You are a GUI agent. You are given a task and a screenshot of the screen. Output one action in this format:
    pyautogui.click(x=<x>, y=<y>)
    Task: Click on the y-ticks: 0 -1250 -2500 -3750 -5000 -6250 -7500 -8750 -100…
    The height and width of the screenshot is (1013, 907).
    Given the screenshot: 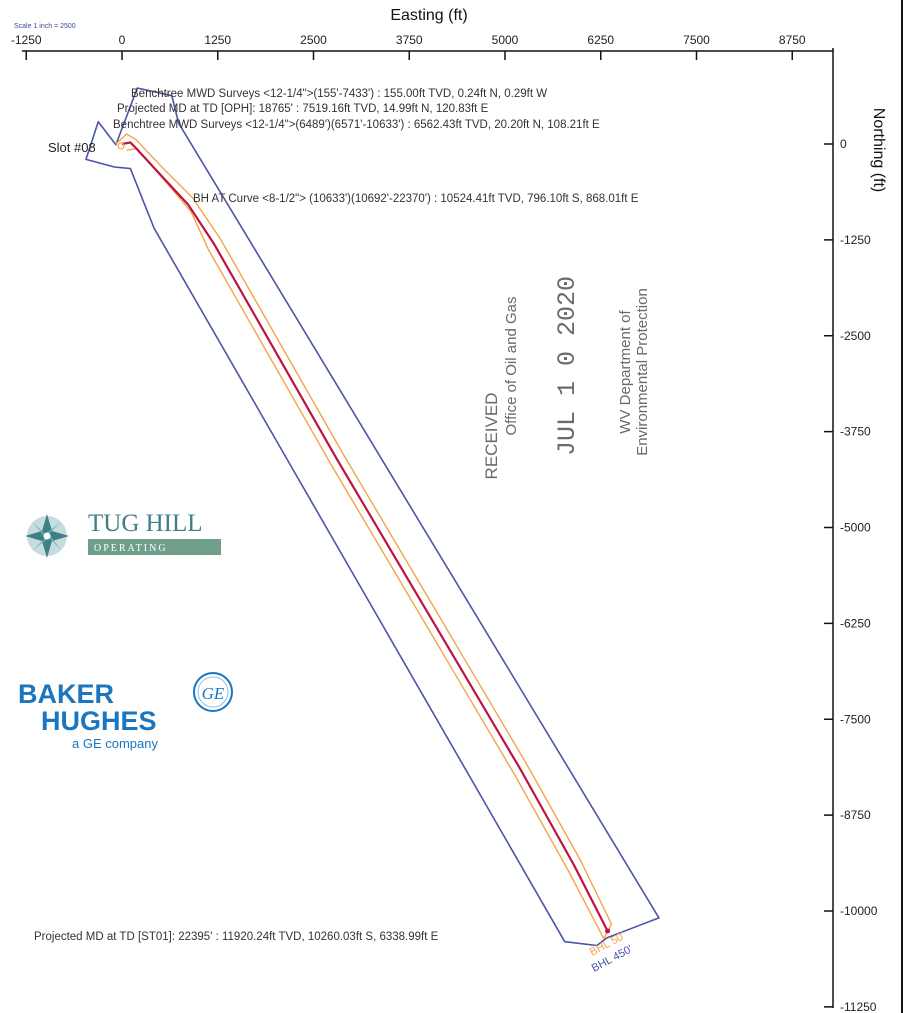 What is the action you would take?
    pyautogui.click(x=851, y=575)
    